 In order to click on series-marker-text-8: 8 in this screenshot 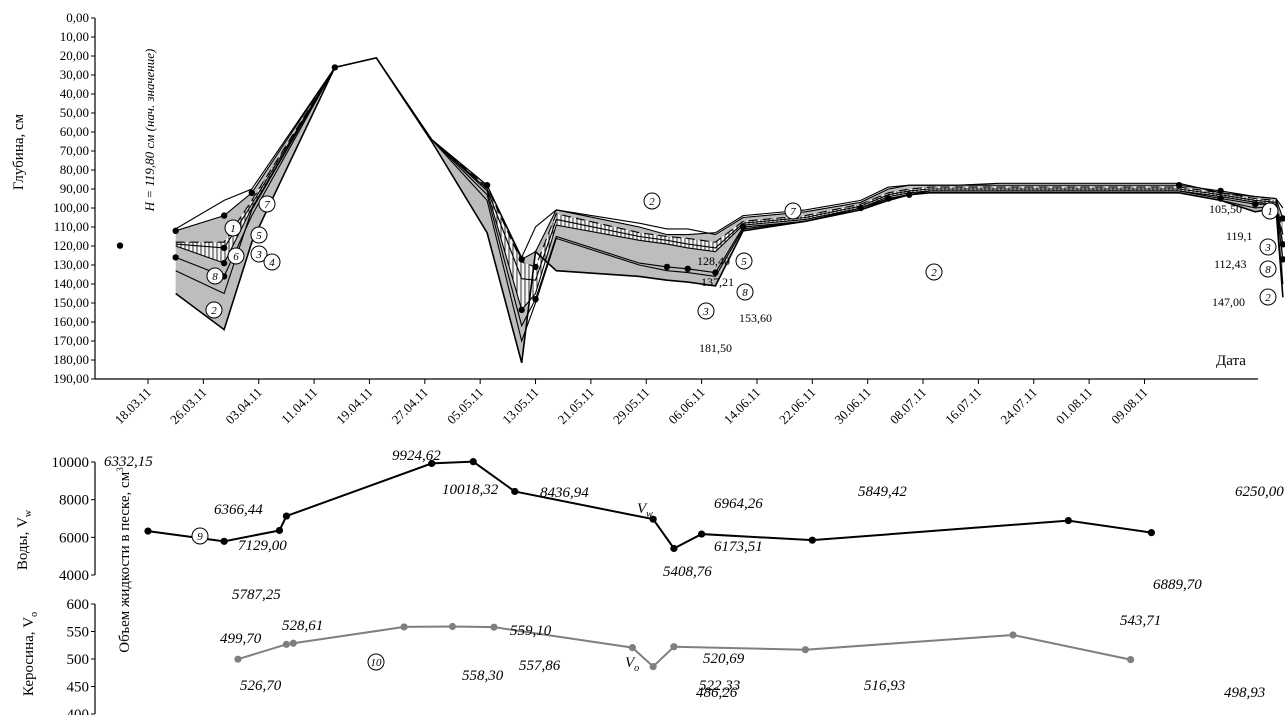, I will do `click(745, 293)`.